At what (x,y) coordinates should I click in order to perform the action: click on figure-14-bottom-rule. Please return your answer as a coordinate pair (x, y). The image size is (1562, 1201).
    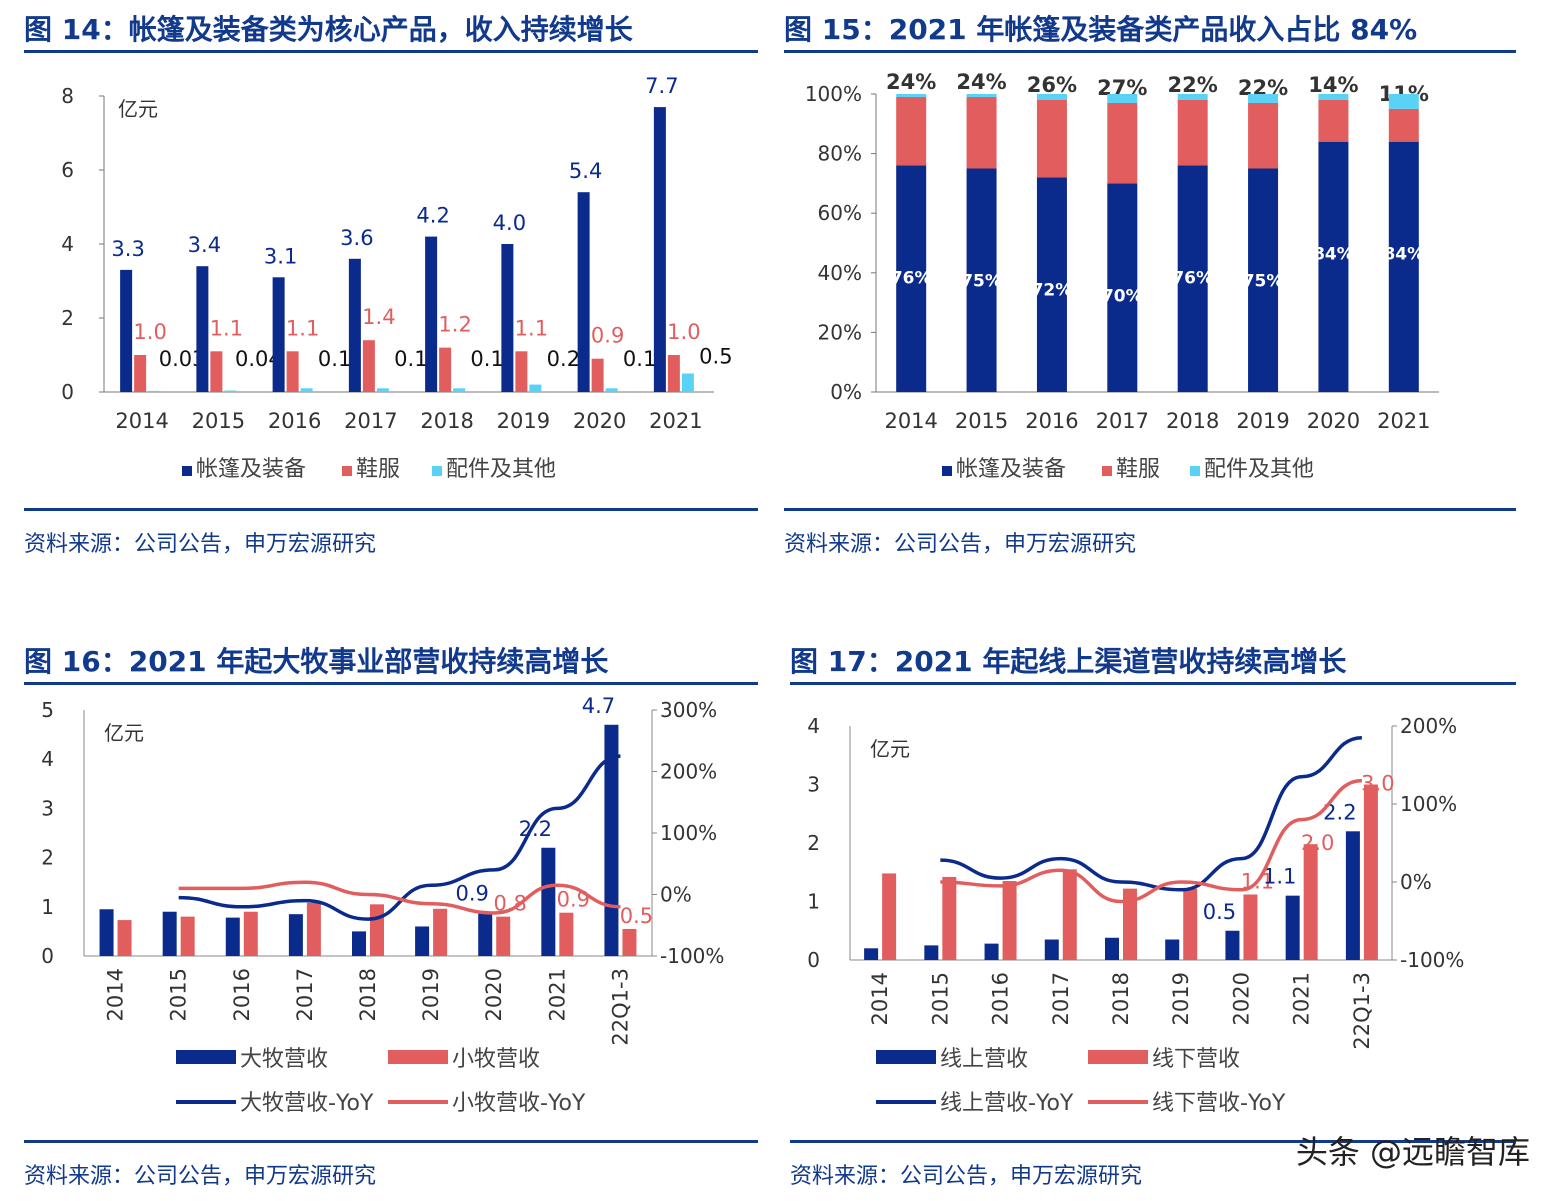
    Looking at the image, I should click on (391, 509).